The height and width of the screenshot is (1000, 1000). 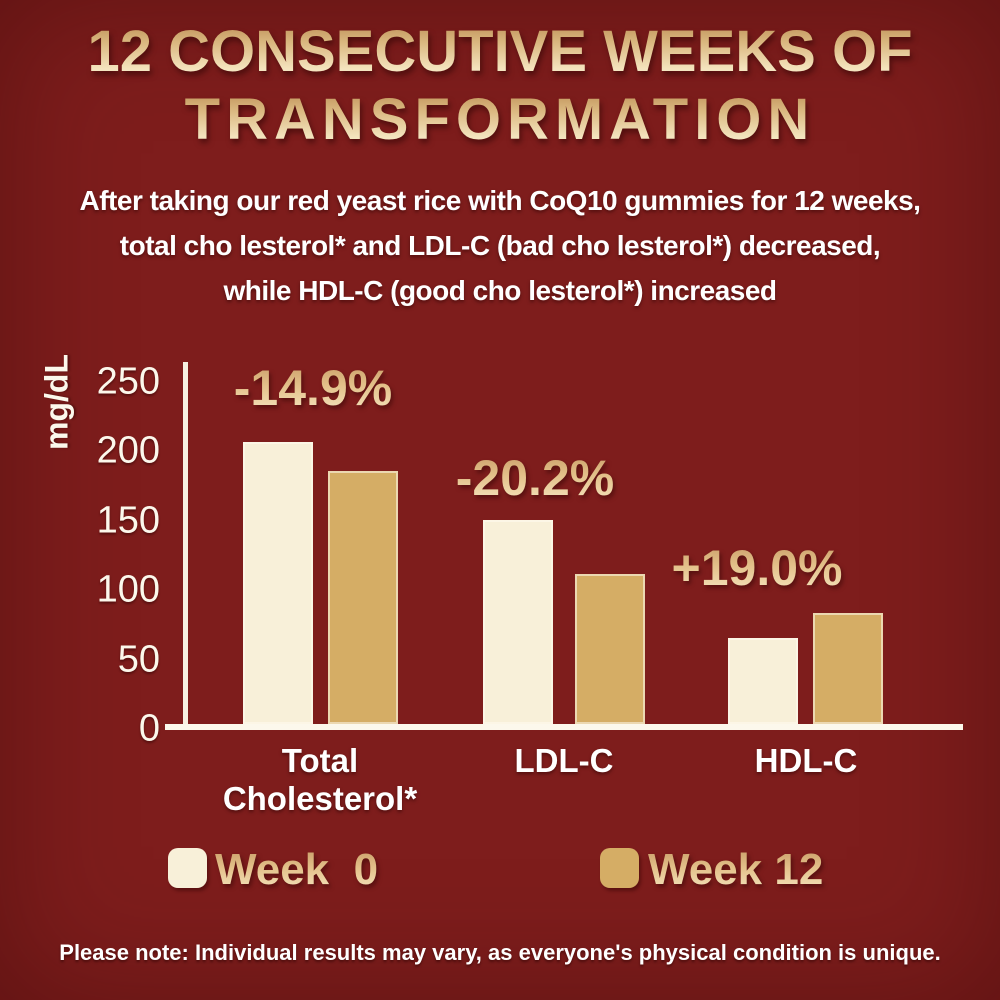 What do you see at coordinates (297, 869) in the screenshot?
I see `legend-label-week0: Week 0` at bounding box center [297, 869].